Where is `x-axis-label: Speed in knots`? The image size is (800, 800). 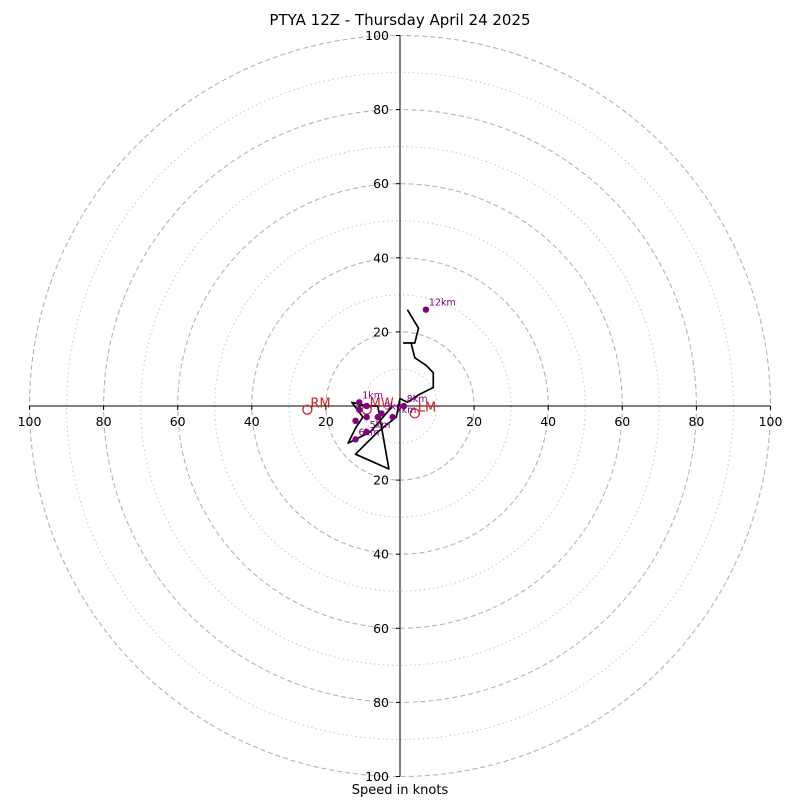
x-axis-label: Speed in knots is located at coordinates (400, 790).